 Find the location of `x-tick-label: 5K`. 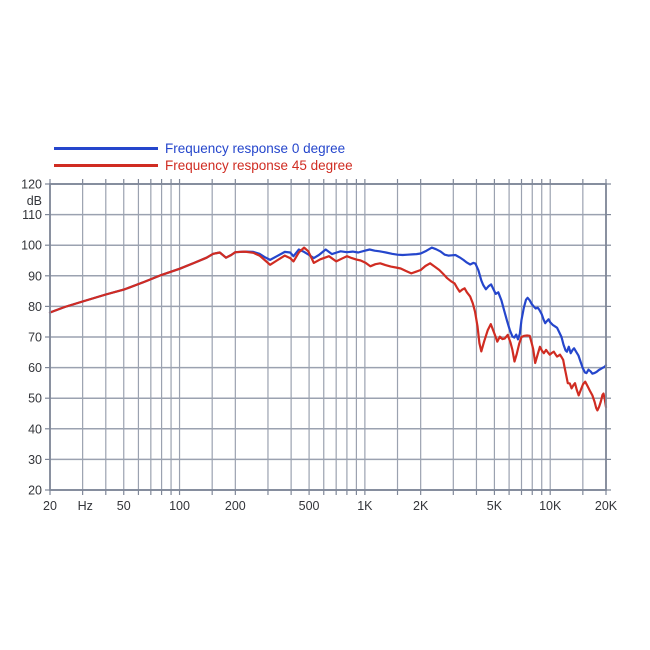

x-tick-label: 5K is located at coordinates (495, 506).